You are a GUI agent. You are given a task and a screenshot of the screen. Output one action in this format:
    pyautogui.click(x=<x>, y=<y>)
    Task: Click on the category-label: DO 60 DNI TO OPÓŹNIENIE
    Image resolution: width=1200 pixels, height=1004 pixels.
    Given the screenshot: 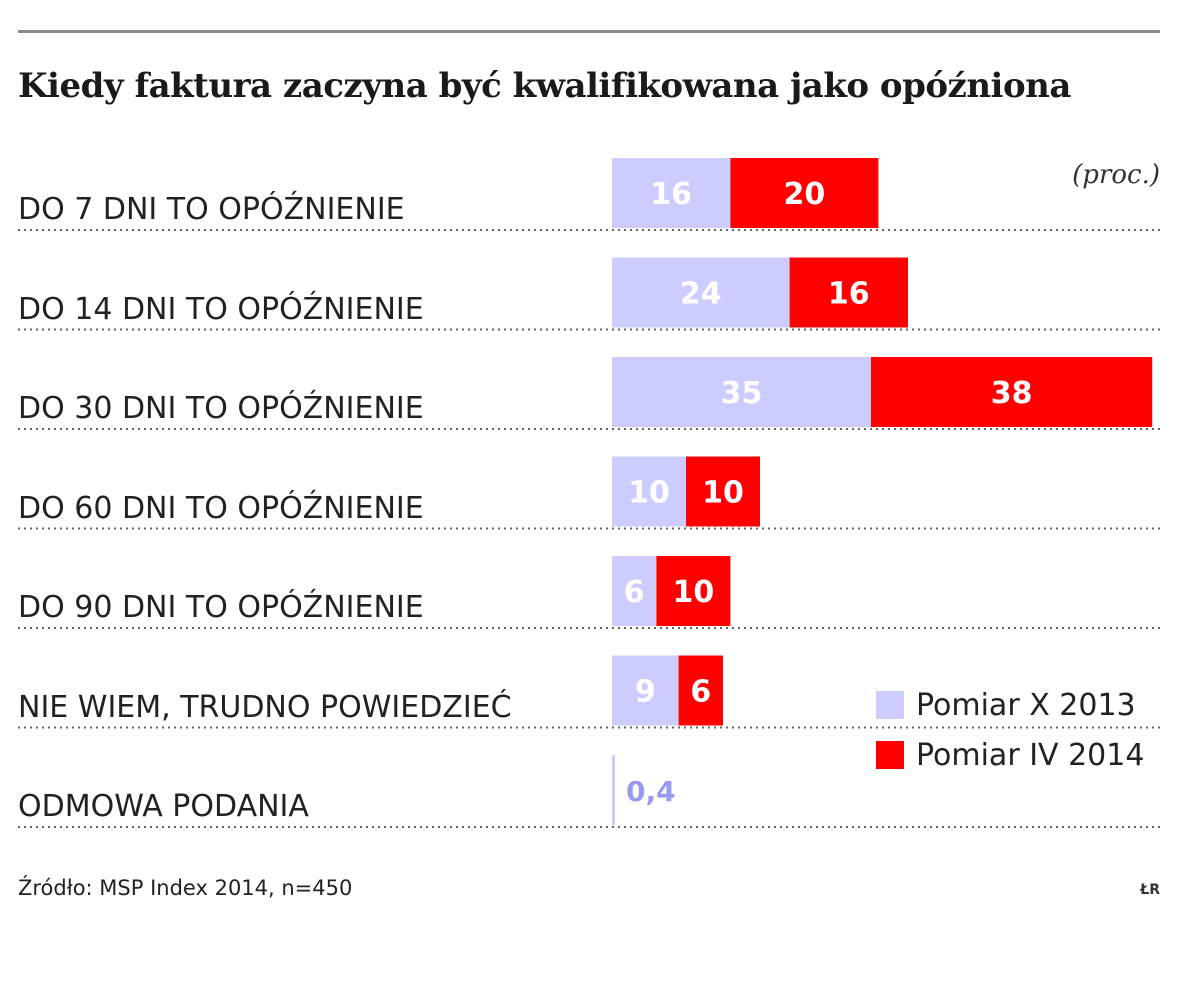 What is the action you would take?
    pyautogui.click(x=224, y=508)
    